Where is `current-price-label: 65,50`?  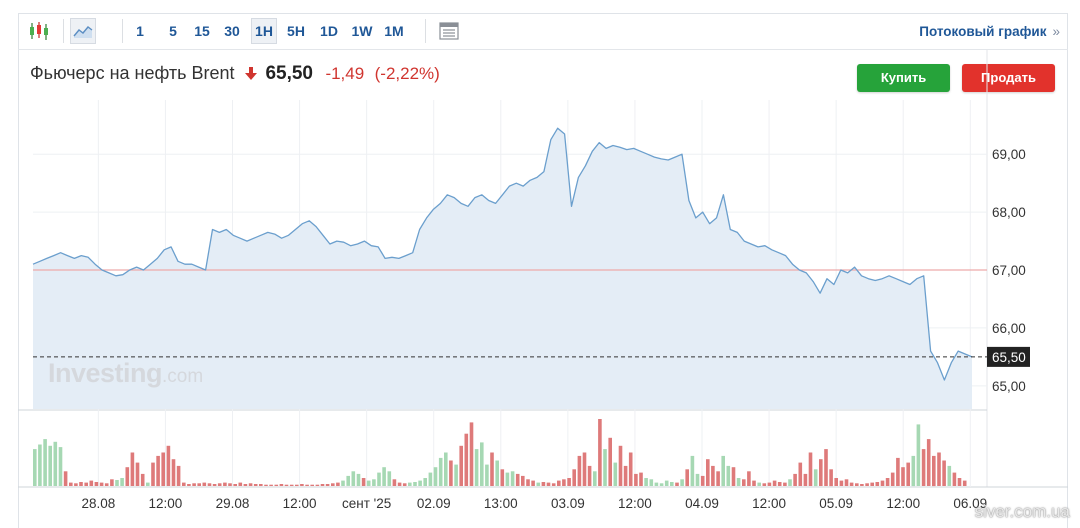
current-price-label: 65,50 is located at coordinates (1009, 357).